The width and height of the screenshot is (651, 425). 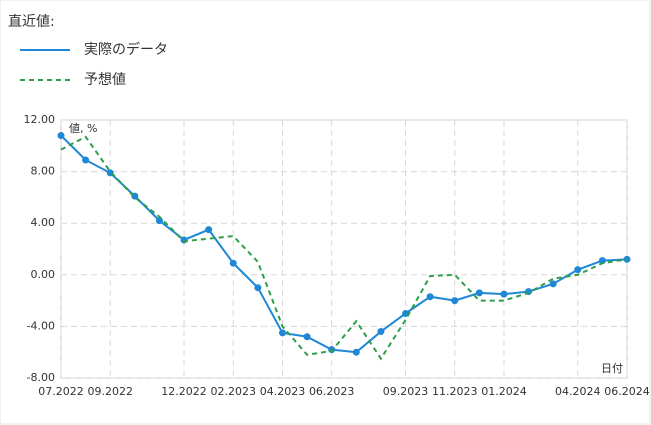 What do you see at coordinates (234, 391) in the screenshot?
I see `x-tick-label: 02.2023` at bounding box center [234, 391].